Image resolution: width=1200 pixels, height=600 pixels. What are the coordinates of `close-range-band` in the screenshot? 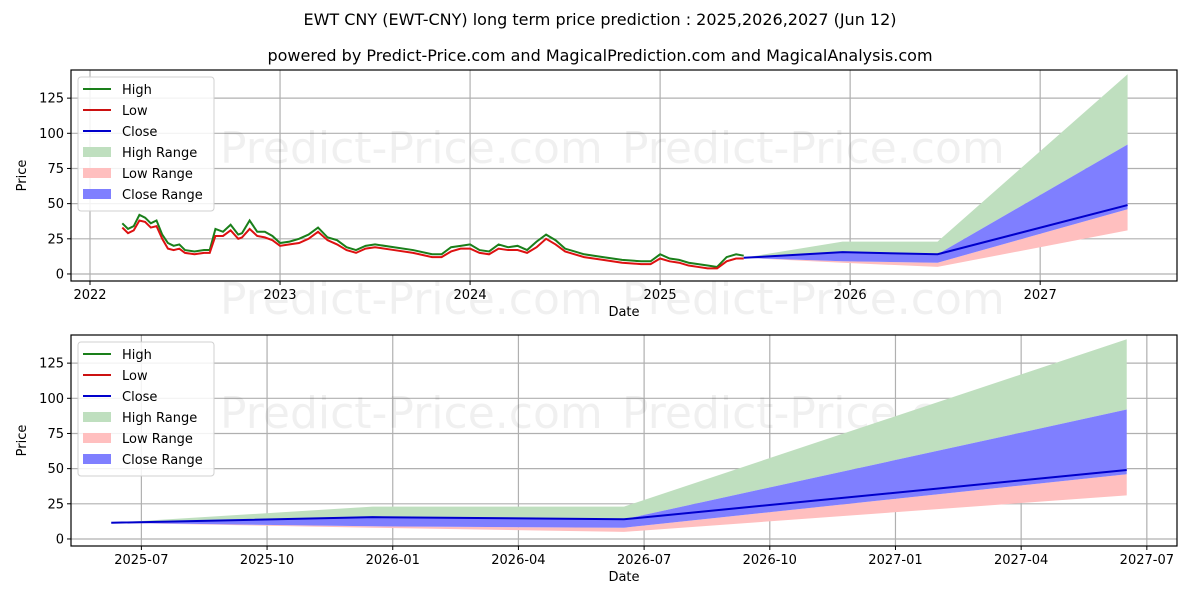 It's located at (935, 203).